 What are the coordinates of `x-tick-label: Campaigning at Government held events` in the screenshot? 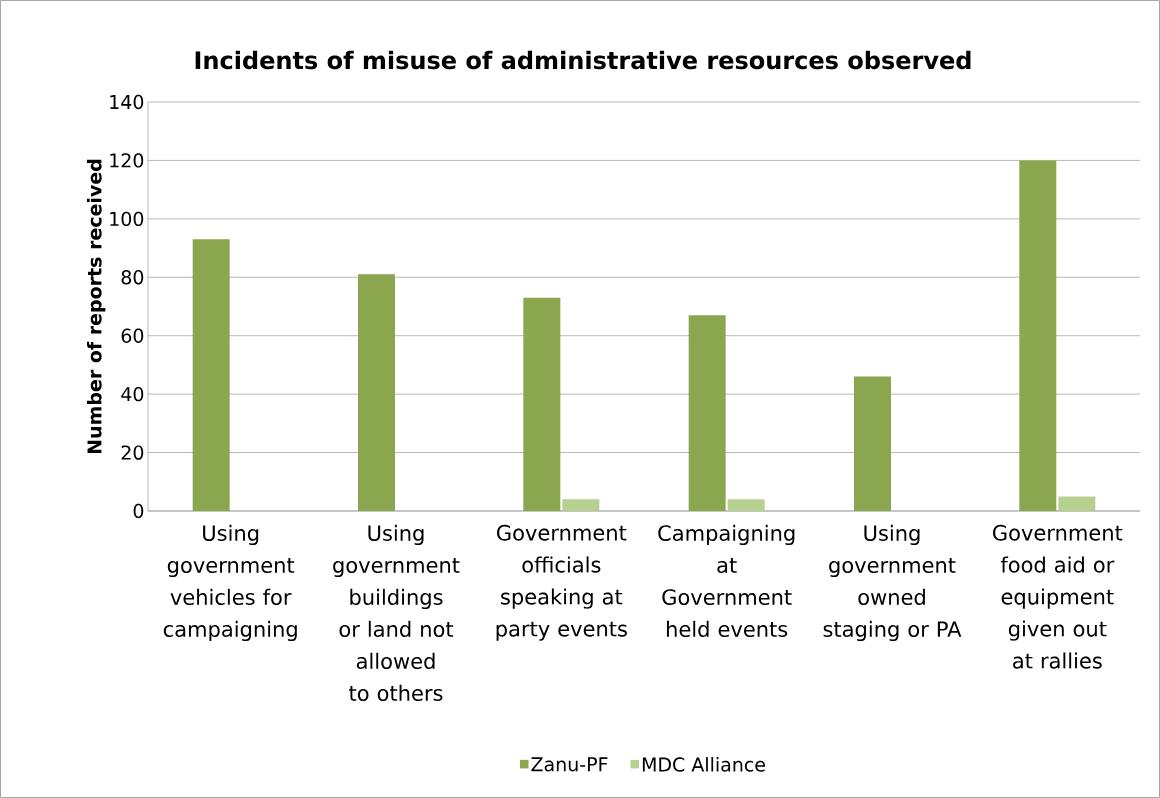 It's located at (726, 581).